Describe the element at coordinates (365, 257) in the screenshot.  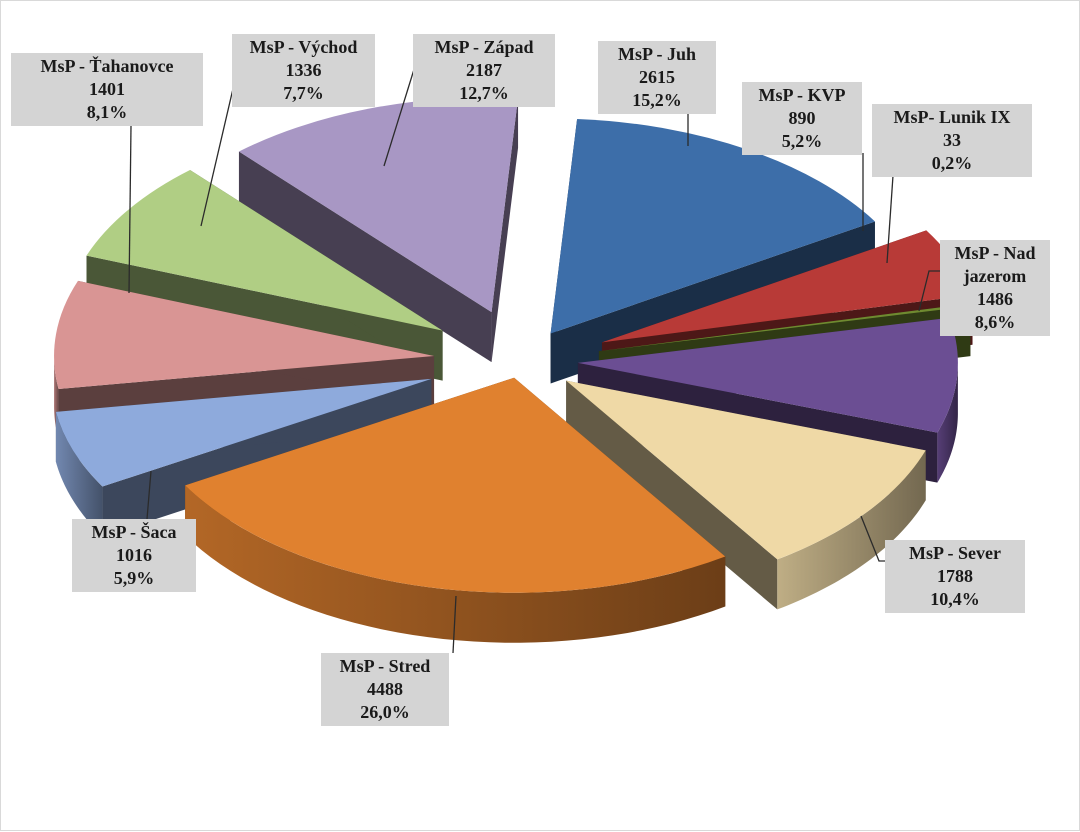
I see `slice-msp-zapad-side-start` at that location.